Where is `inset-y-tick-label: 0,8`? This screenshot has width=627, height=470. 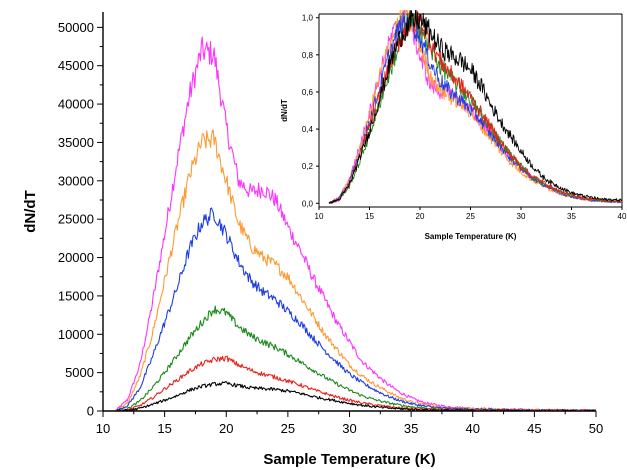 inset-y-tick-label: 0,8 is located at coordinates (308, 55).